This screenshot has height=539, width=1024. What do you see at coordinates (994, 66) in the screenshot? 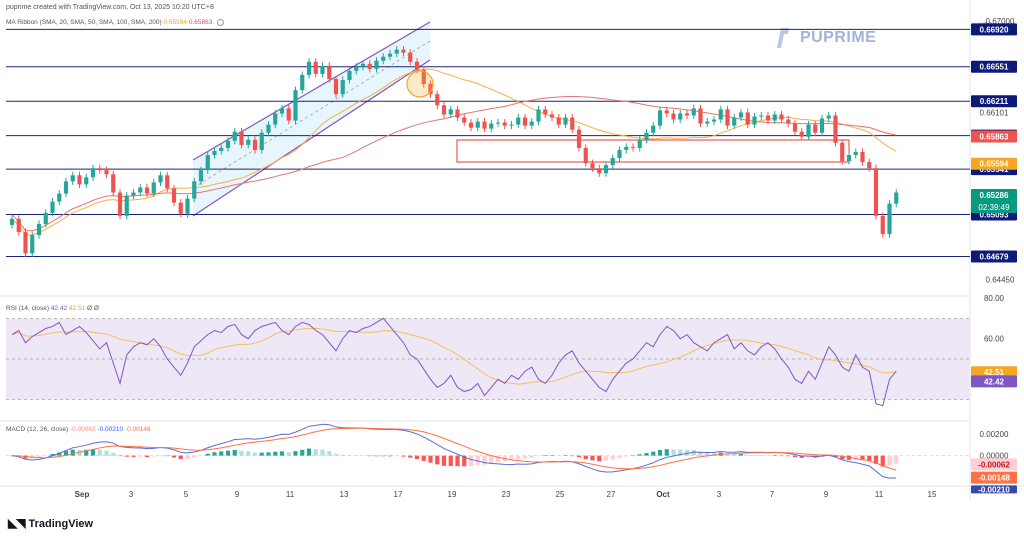
I see `level-price-label-1-bg` at bounding box center [994, 66].